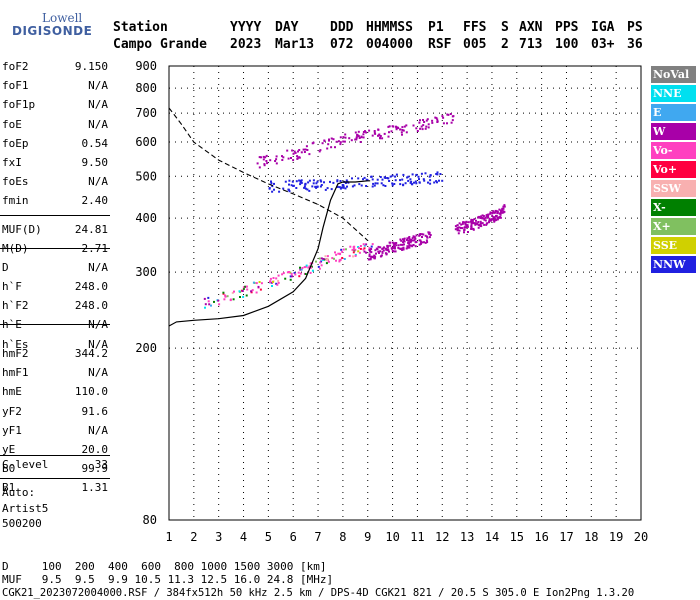 This screenshot has width=700, height=600. What do you see at coordinates (475, 44) in the screenshot?
I see `header-value: 005` at bounding box center [475, 44].